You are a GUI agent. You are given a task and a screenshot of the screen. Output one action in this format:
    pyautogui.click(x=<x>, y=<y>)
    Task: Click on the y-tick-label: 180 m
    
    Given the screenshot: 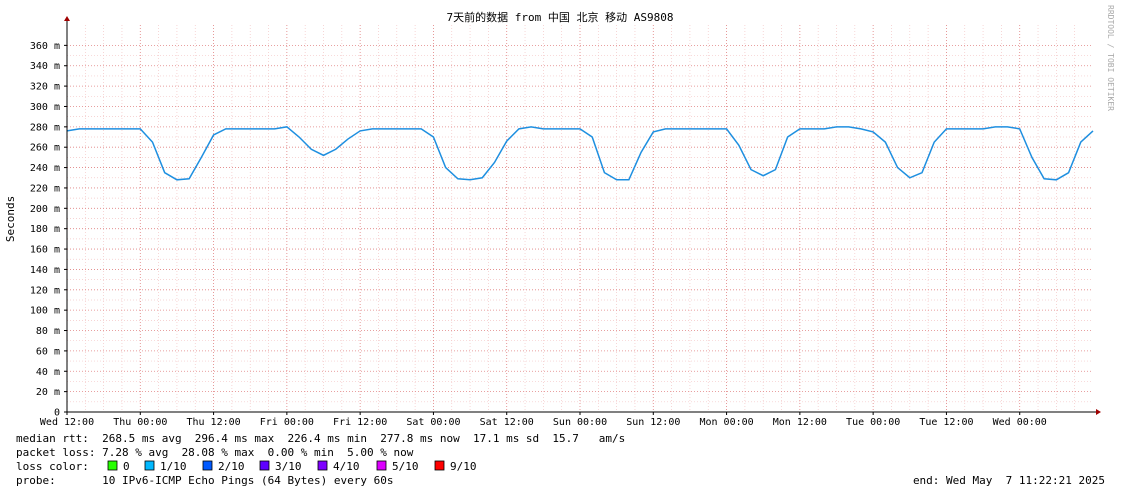 What is the action you would take?
    pyautogui.click(x=45, y=229)
    